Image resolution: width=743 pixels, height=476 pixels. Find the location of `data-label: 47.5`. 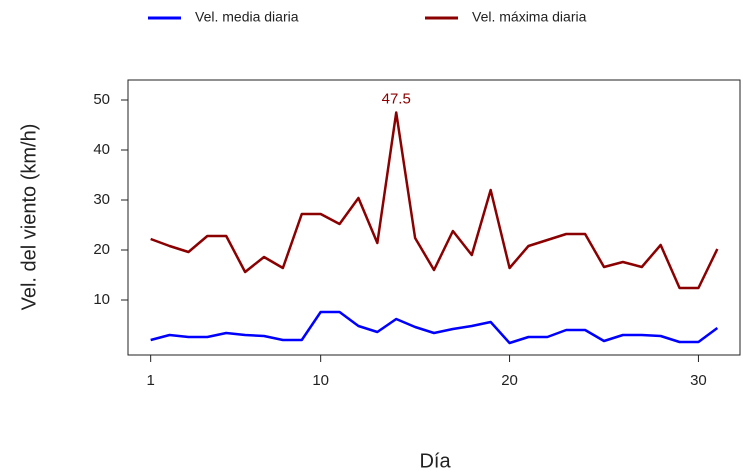

data-label: 47.5 is located at coordinates (396, 98).